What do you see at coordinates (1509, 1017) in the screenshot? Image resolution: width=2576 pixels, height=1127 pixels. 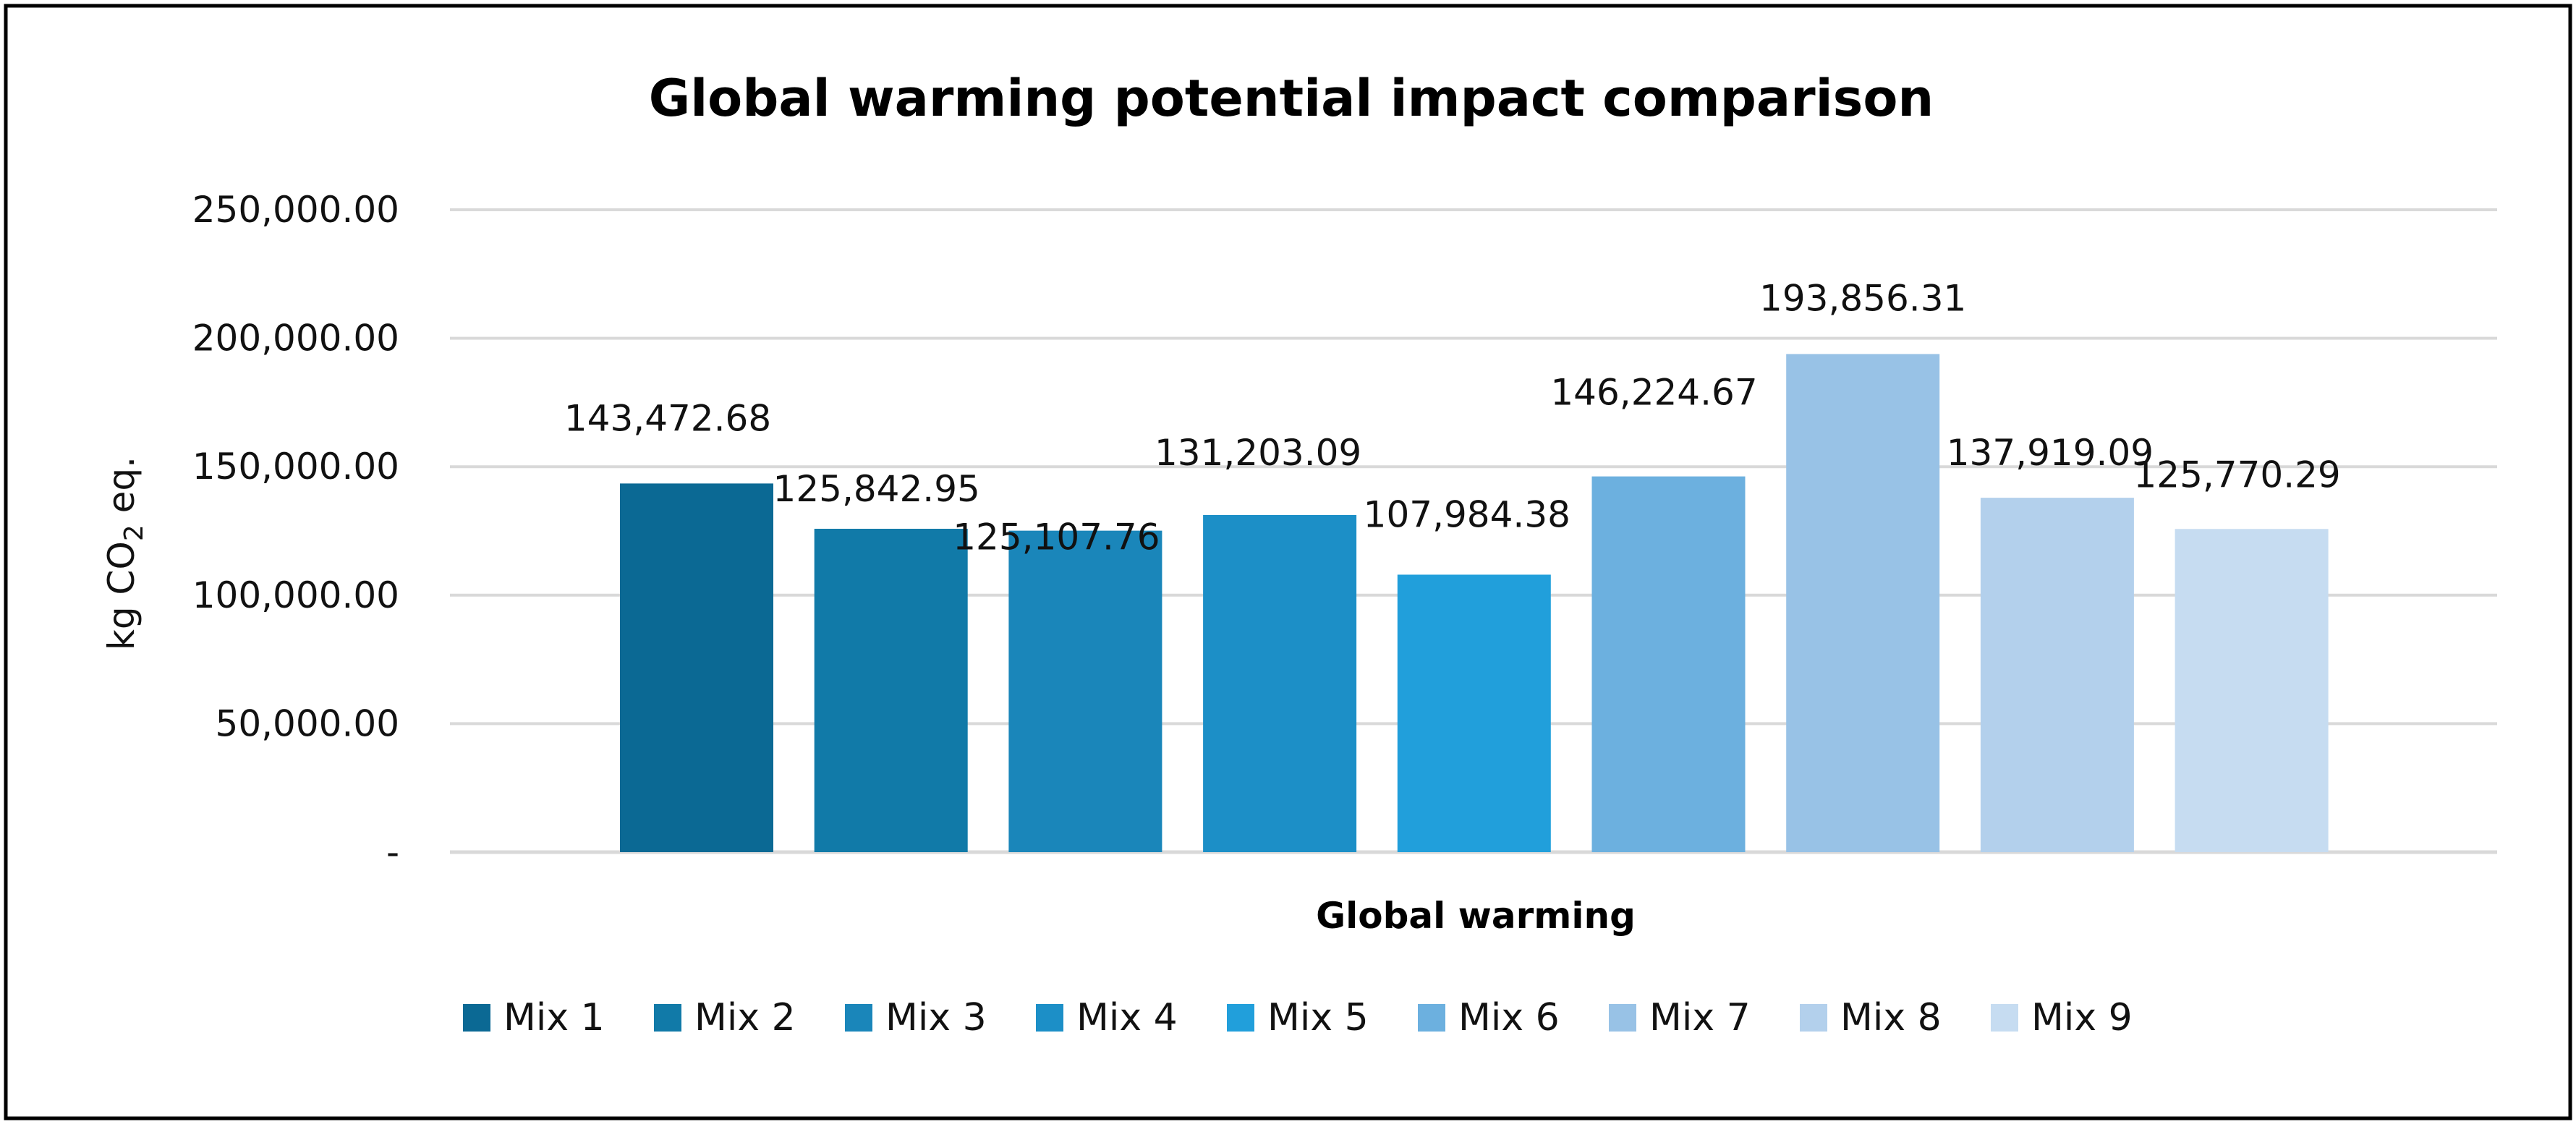 I see `legend-label: Mix 6` at bounding box center [1509, 1017].